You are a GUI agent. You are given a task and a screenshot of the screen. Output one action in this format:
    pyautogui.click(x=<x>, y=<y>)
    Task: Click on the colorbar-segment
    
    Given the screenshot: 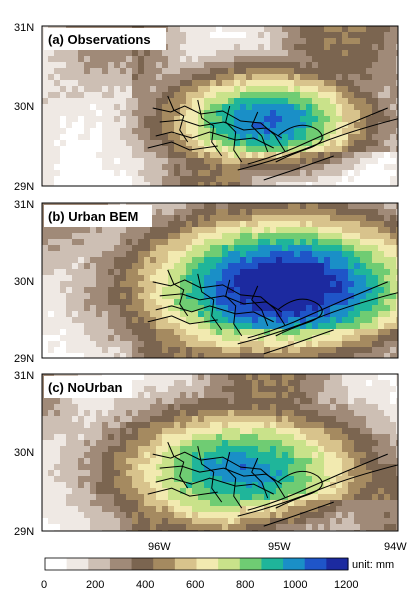 What is the action you would take?
    pyautogui.click(x=272, y=564)
    